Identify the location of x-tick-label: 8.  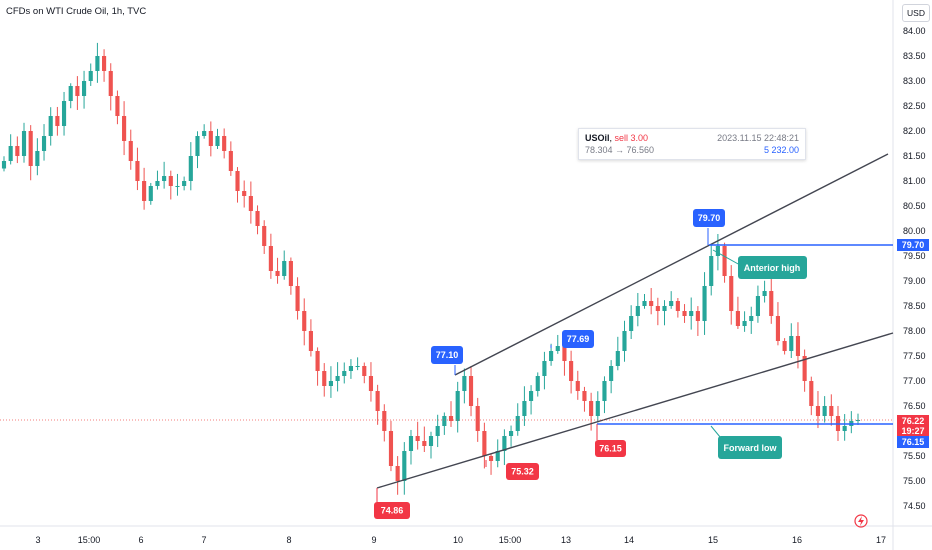
(288, 540).